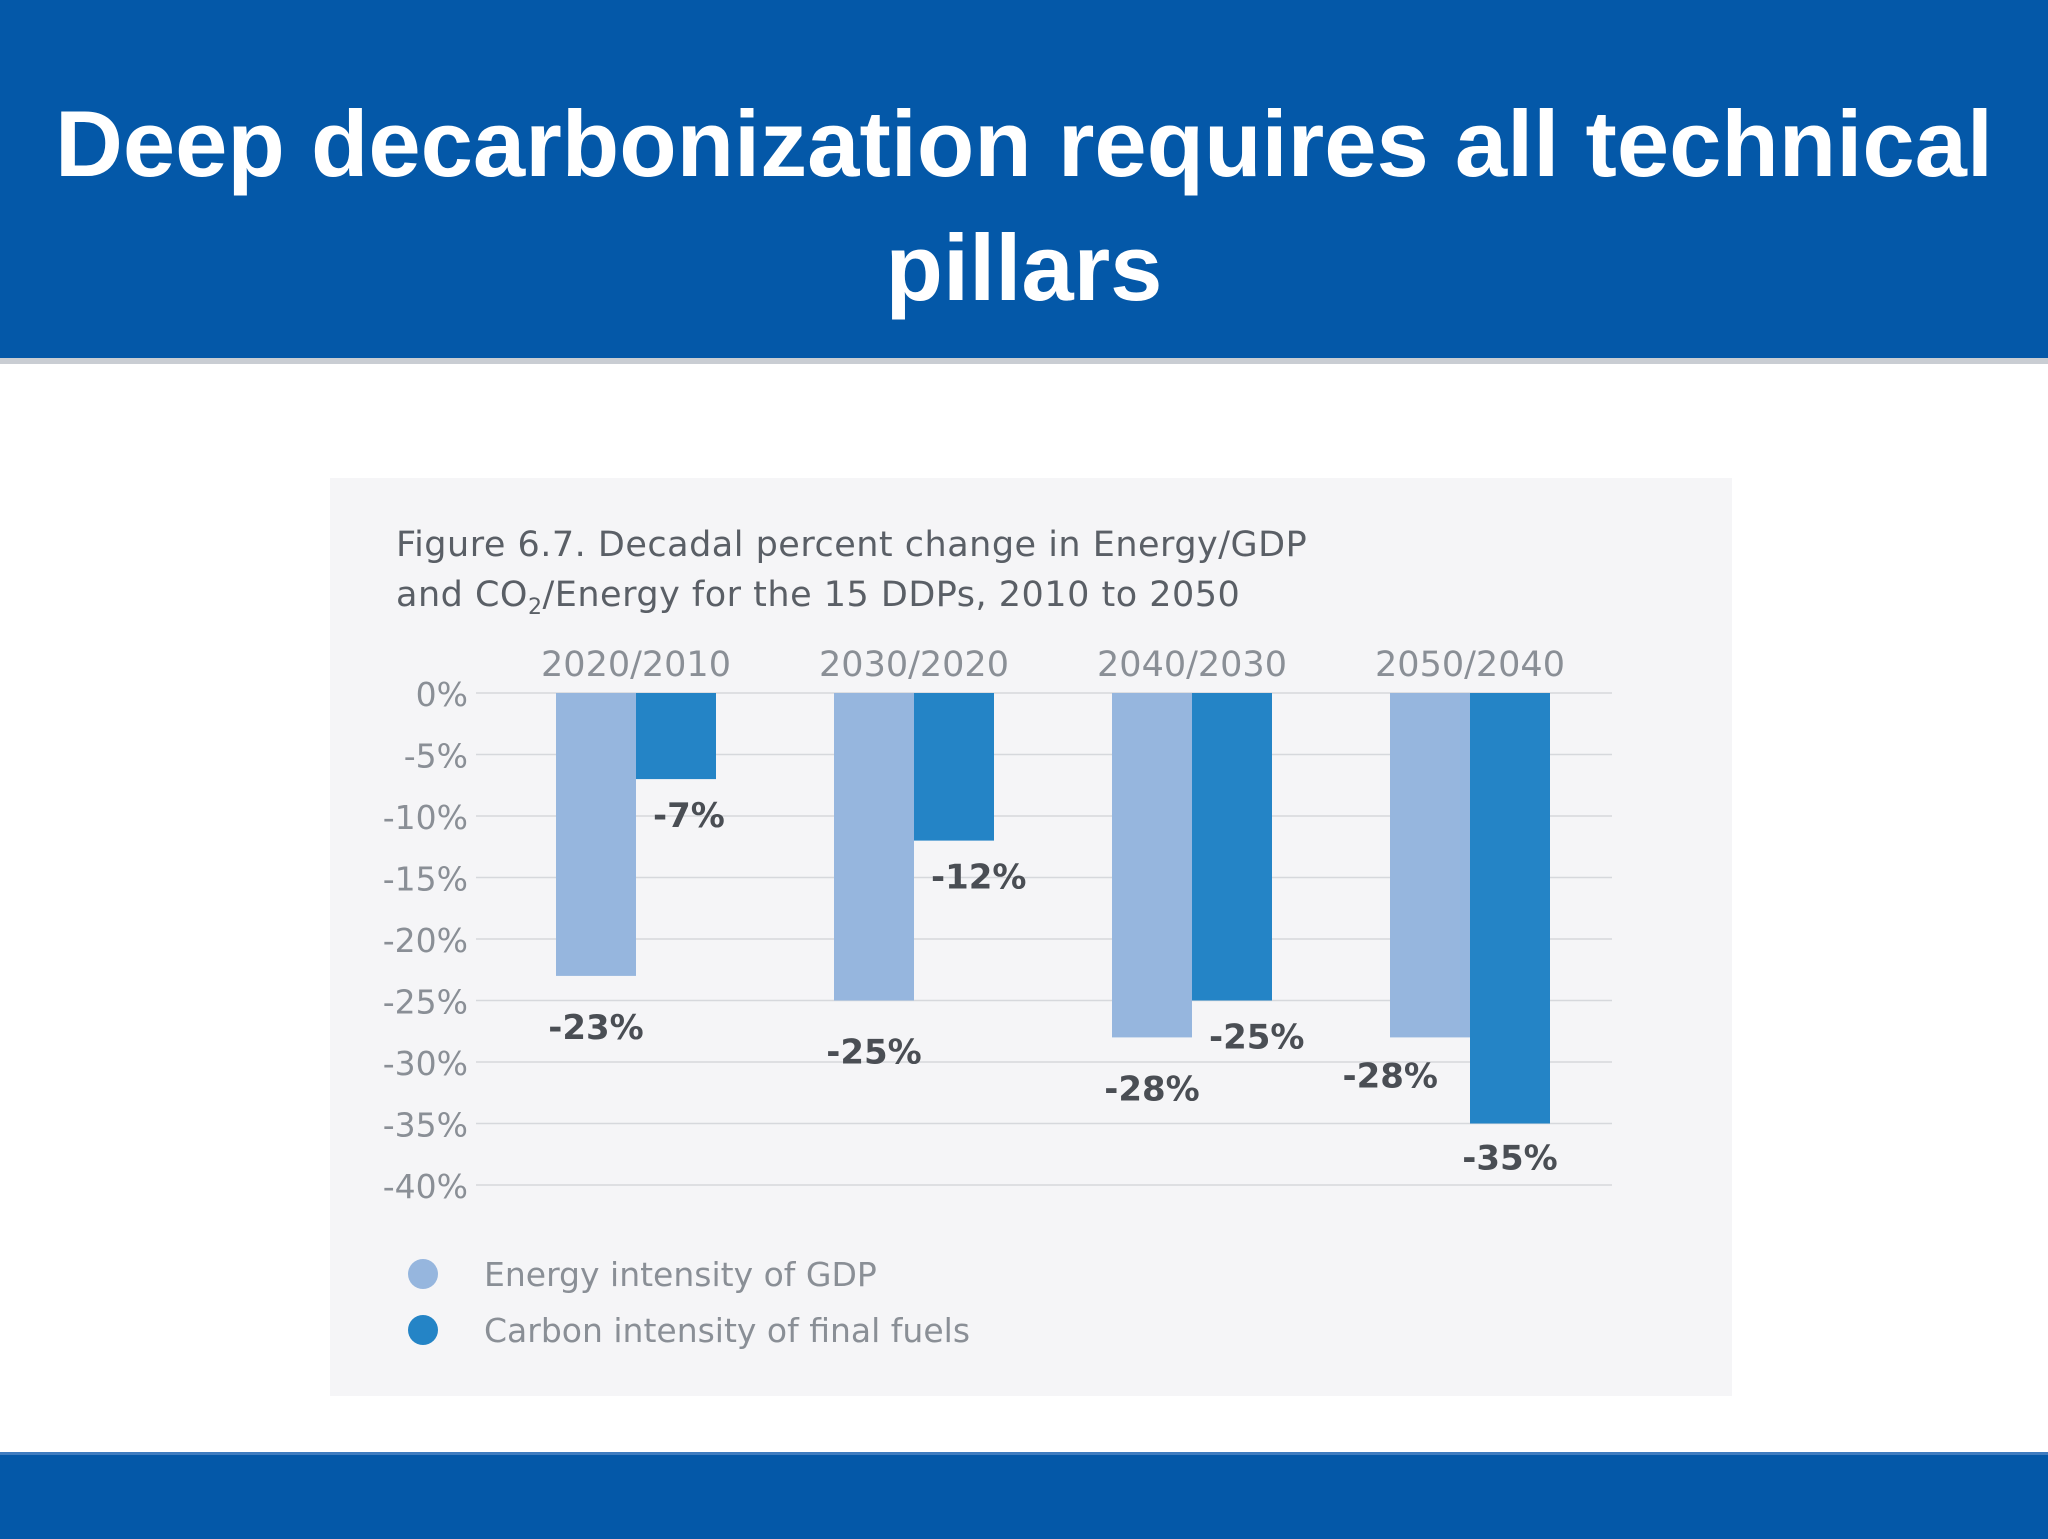 The height and width of the screenshot is (1539, 2048). Describe the element at coordinates (979, 878) in the screenshot. I see `bar-data-label: -12%` at that location.